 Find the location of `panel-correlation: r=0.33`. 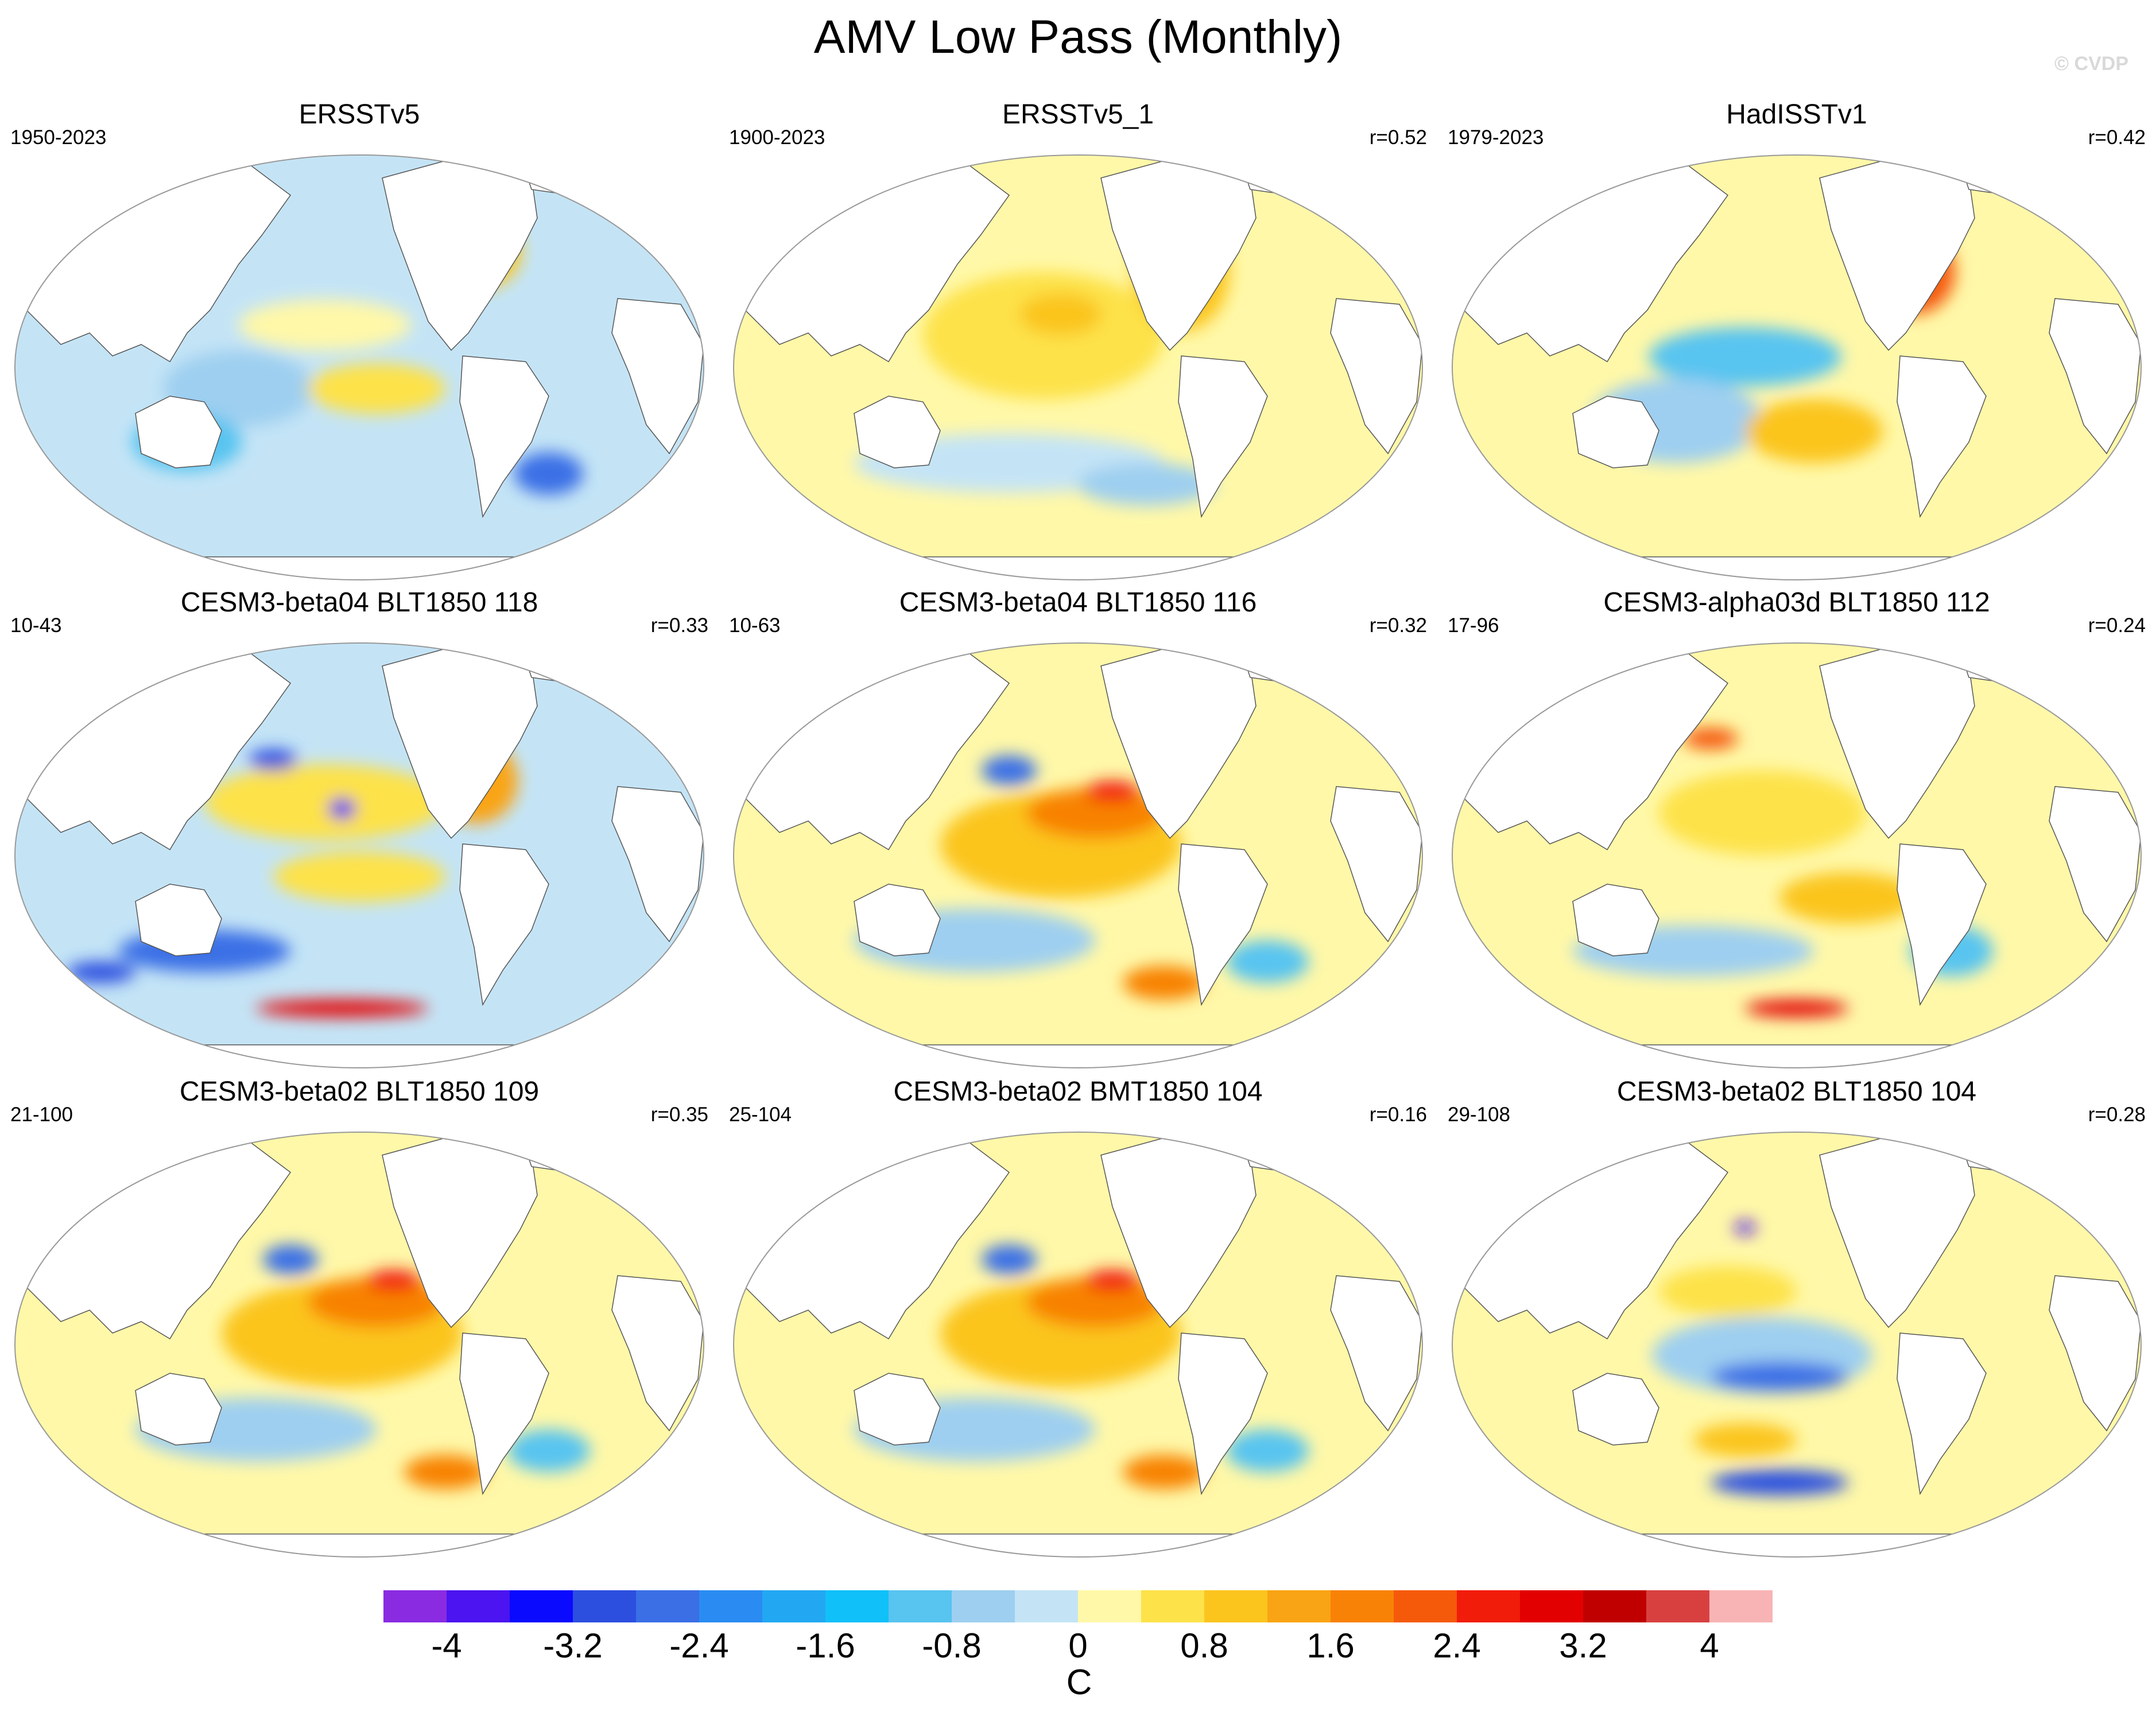

panel-correlation: r=0.33 is located at coordinates (679, 625).